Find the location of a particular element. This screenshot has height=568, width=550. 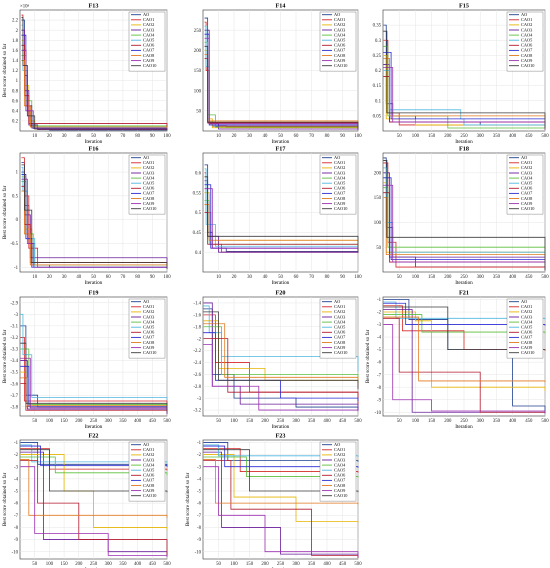

y-tick-label: 0.55 is located at coordinates (197, 193).